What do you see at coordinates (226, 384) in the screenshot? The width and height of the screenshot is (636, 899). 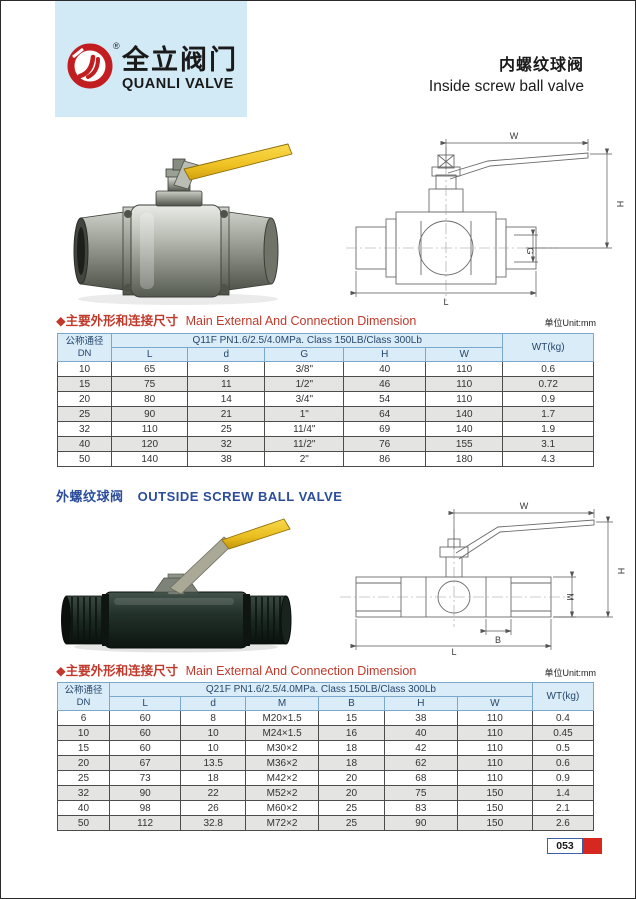 I see `table-cell: 11` at bounding box center [226, 384].